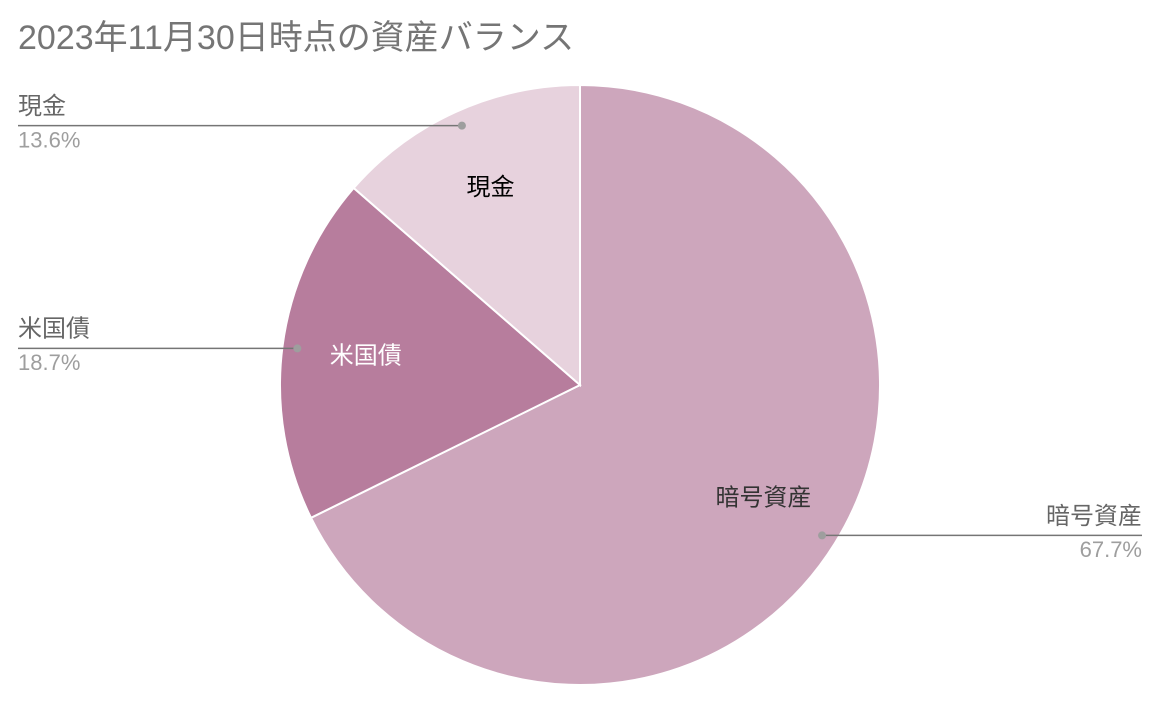 This screenshot has height=704, width=1162. Describe the element at coordinates (763, 497) in the screenshot. I see `slice-label: 暗号資産` at that location.